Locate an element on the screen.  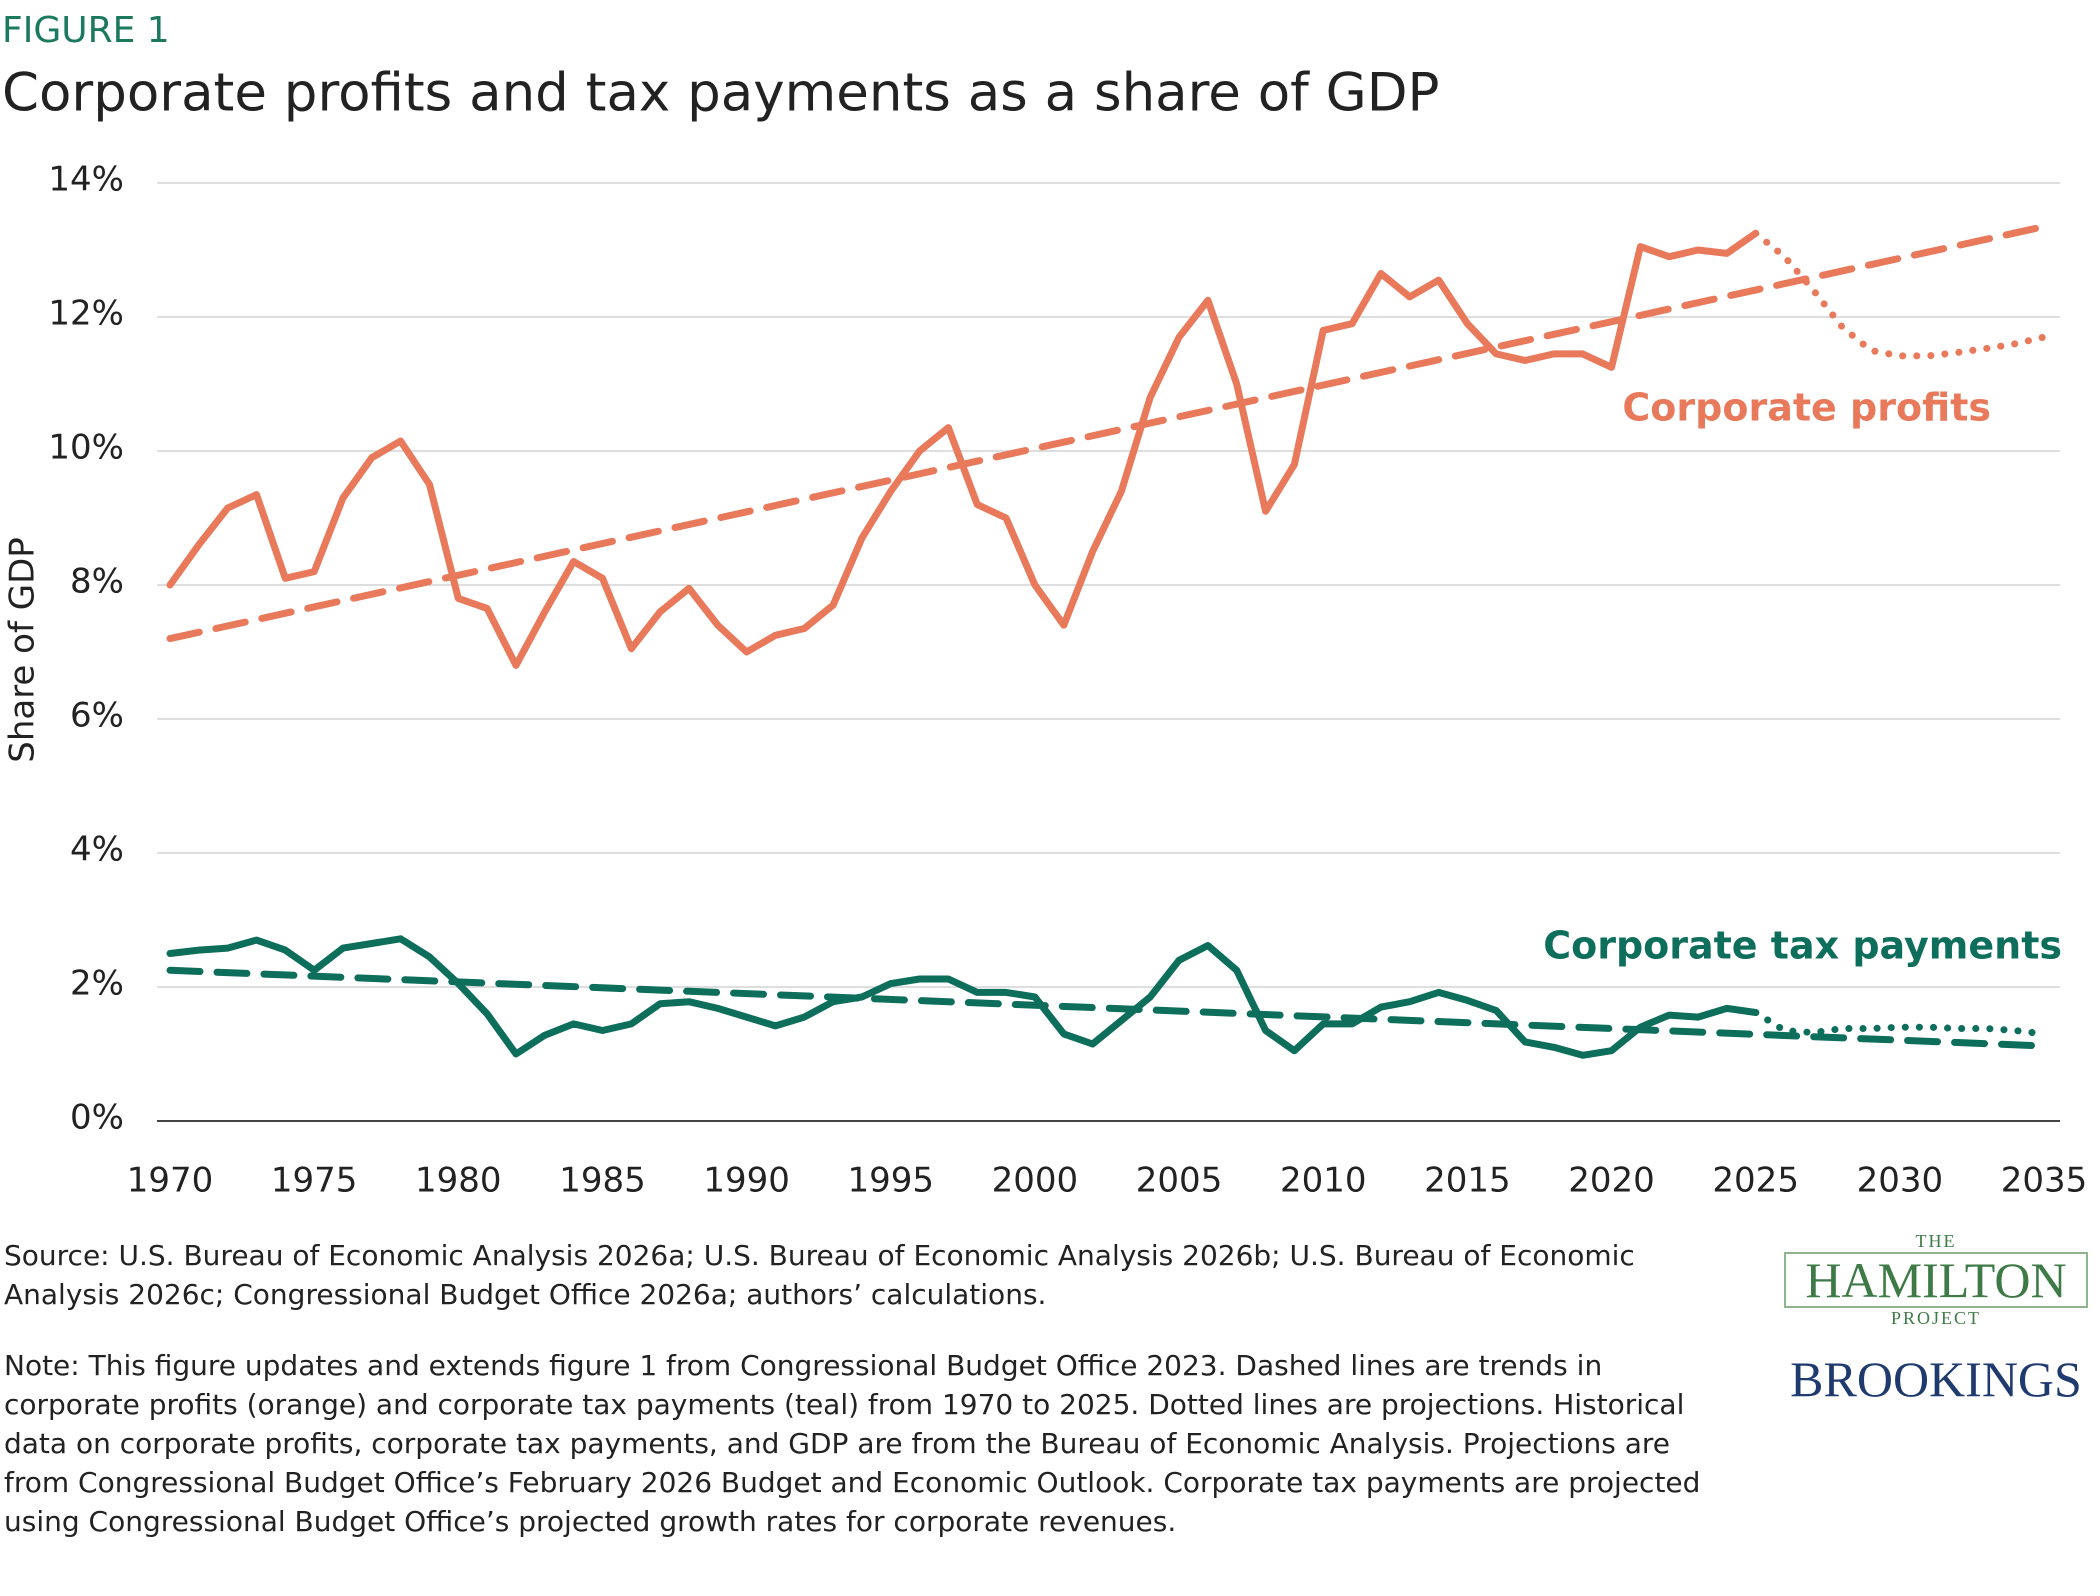
x-tick-label: 2030 is located at coordinates (1900, 1181).